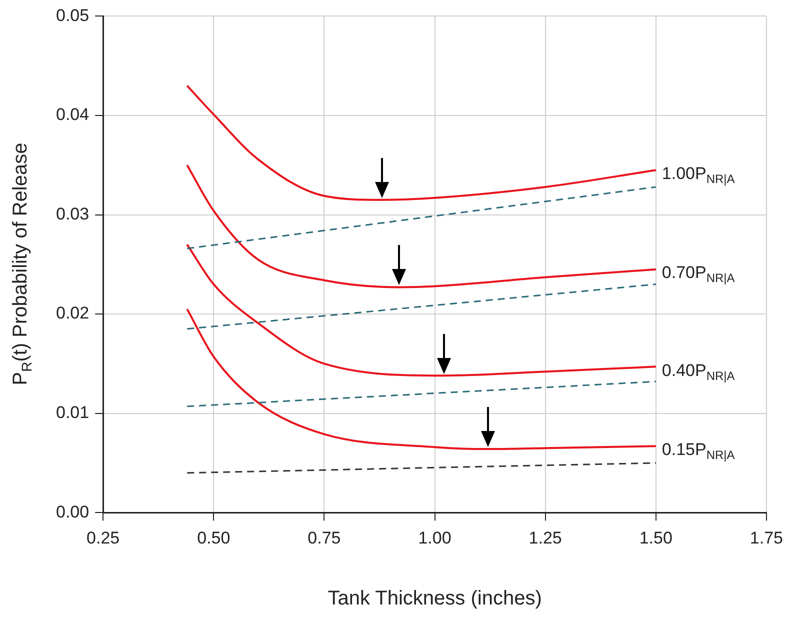  What do you see at coordinates (103, 538) in the screenshot?
I see `x-tick-label: 0.25` at bounding box center [103, 538].